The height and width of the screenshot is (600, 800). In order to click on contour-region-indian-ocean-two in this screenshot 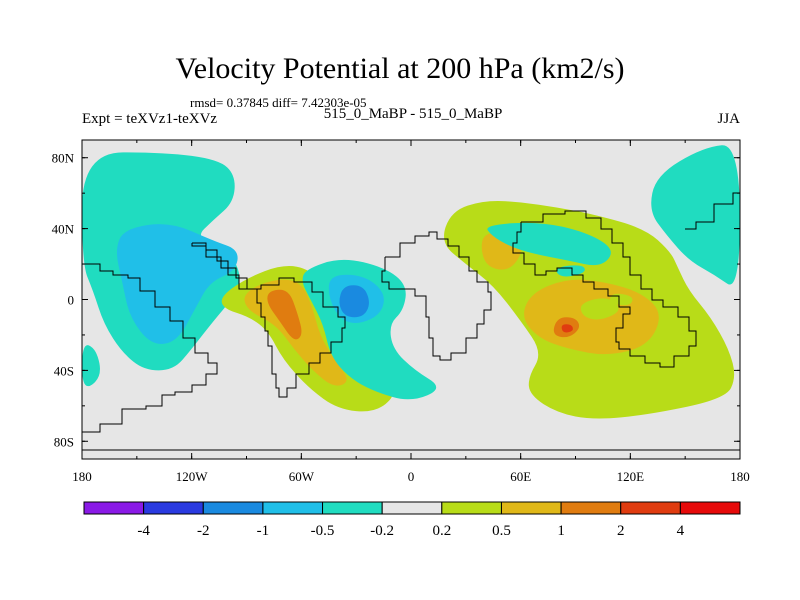, I will do `click(567, 328)`.